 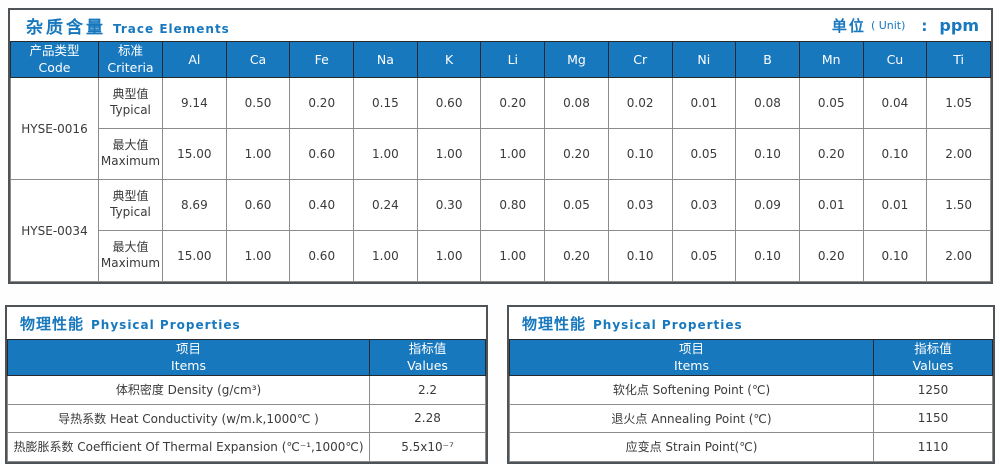 What do you see at coordinates (385, 103) in the screenshot?
I see `trace-value-cell: 0.15` at bounding box center [385, 103].